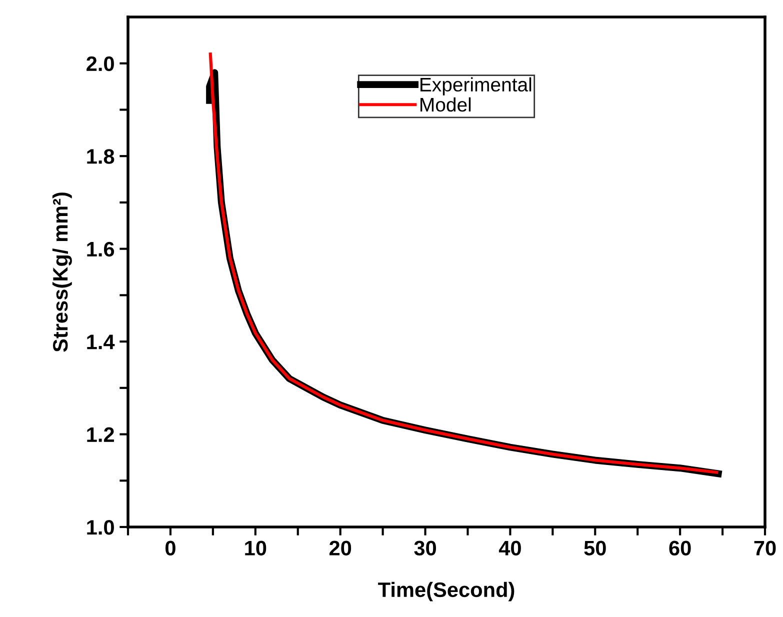 The image size is (783, 617). Describe the element at coordinates (446, 592) in the screenshot. I see `x-axis-title: Time(Second)` at that location.